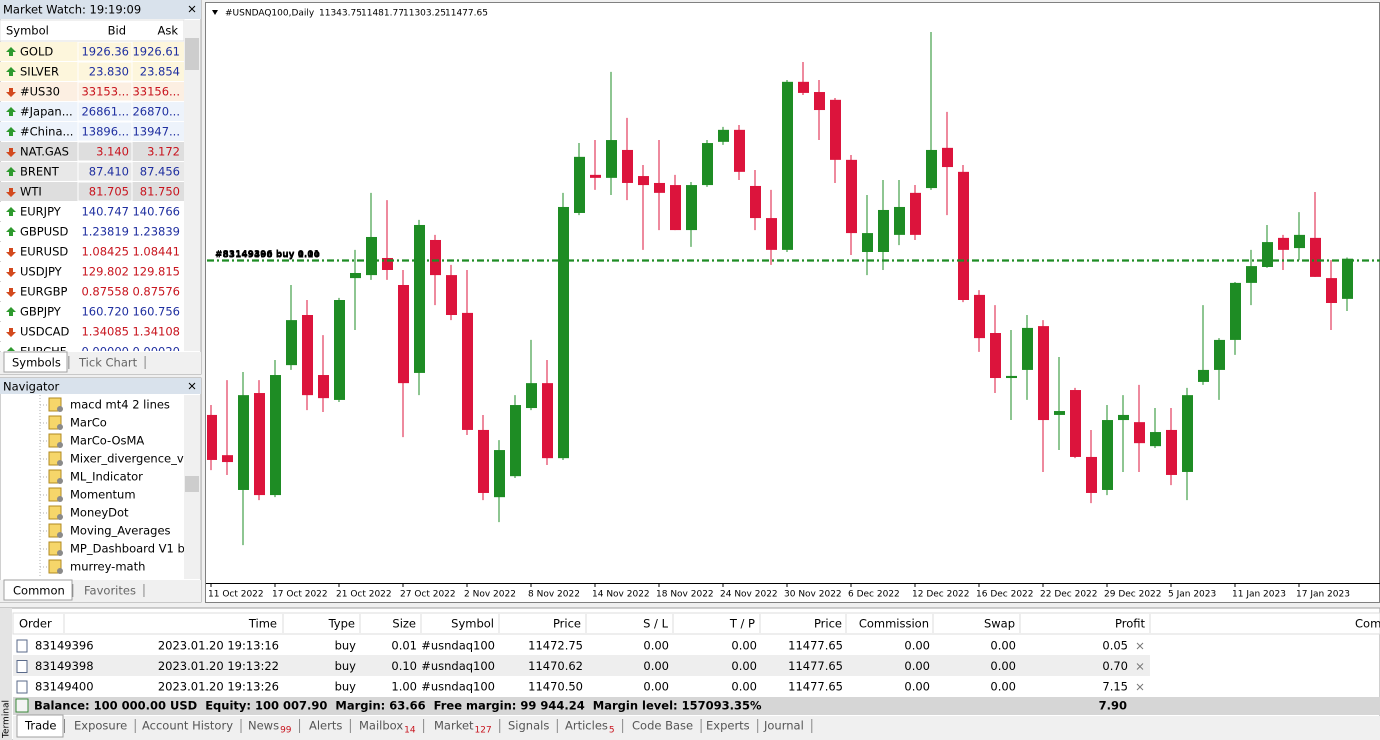 The width and height of the screenshot is (1380, 740). What do you see at coordinates (131, 549) in the screenshot?
I see `indicator: MP_Dashboard V1 ba` at bounding box center [131, 549].